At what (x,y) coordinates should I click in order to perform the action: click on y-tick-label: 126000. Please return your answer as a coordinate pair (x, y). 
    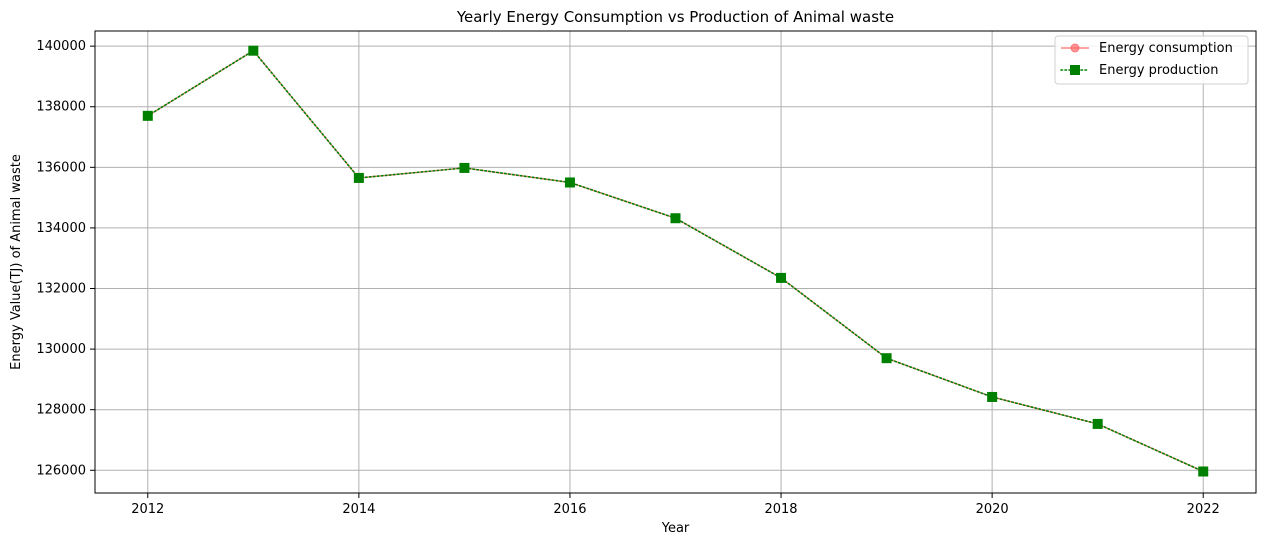
    Looking at the image, I should click on (61, 470).